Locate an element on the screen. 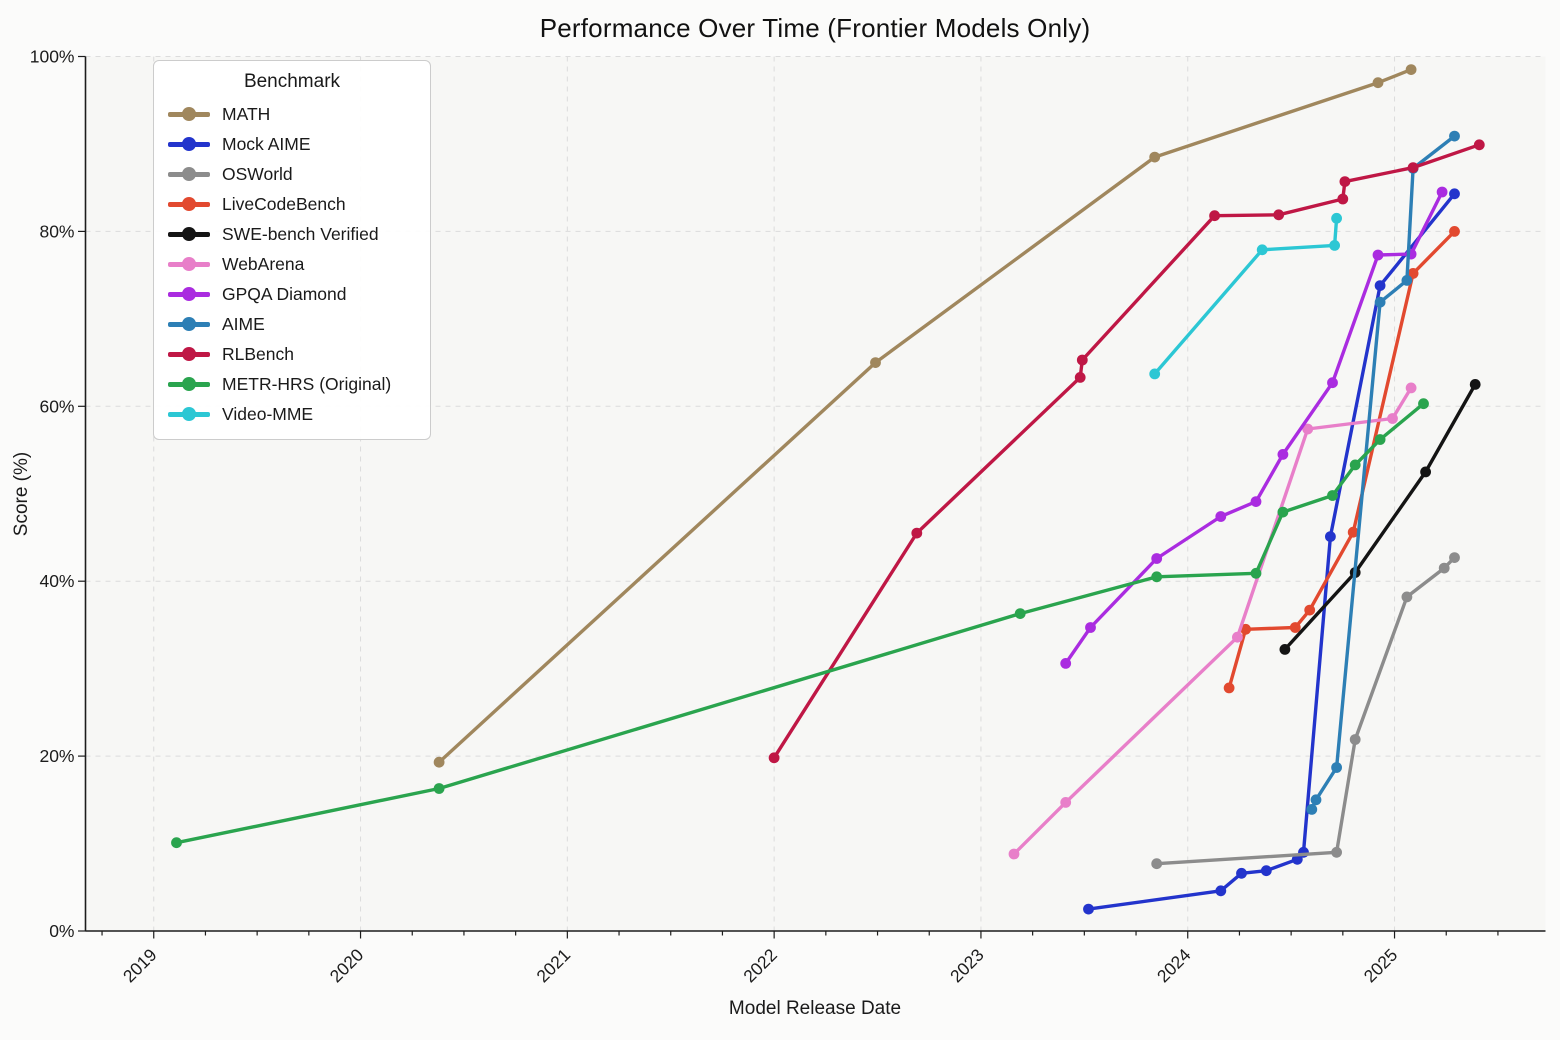 The height and width of the screenshot is (1040, 1560). x-tick-label: 2022 is located at coordinates (760, 966).